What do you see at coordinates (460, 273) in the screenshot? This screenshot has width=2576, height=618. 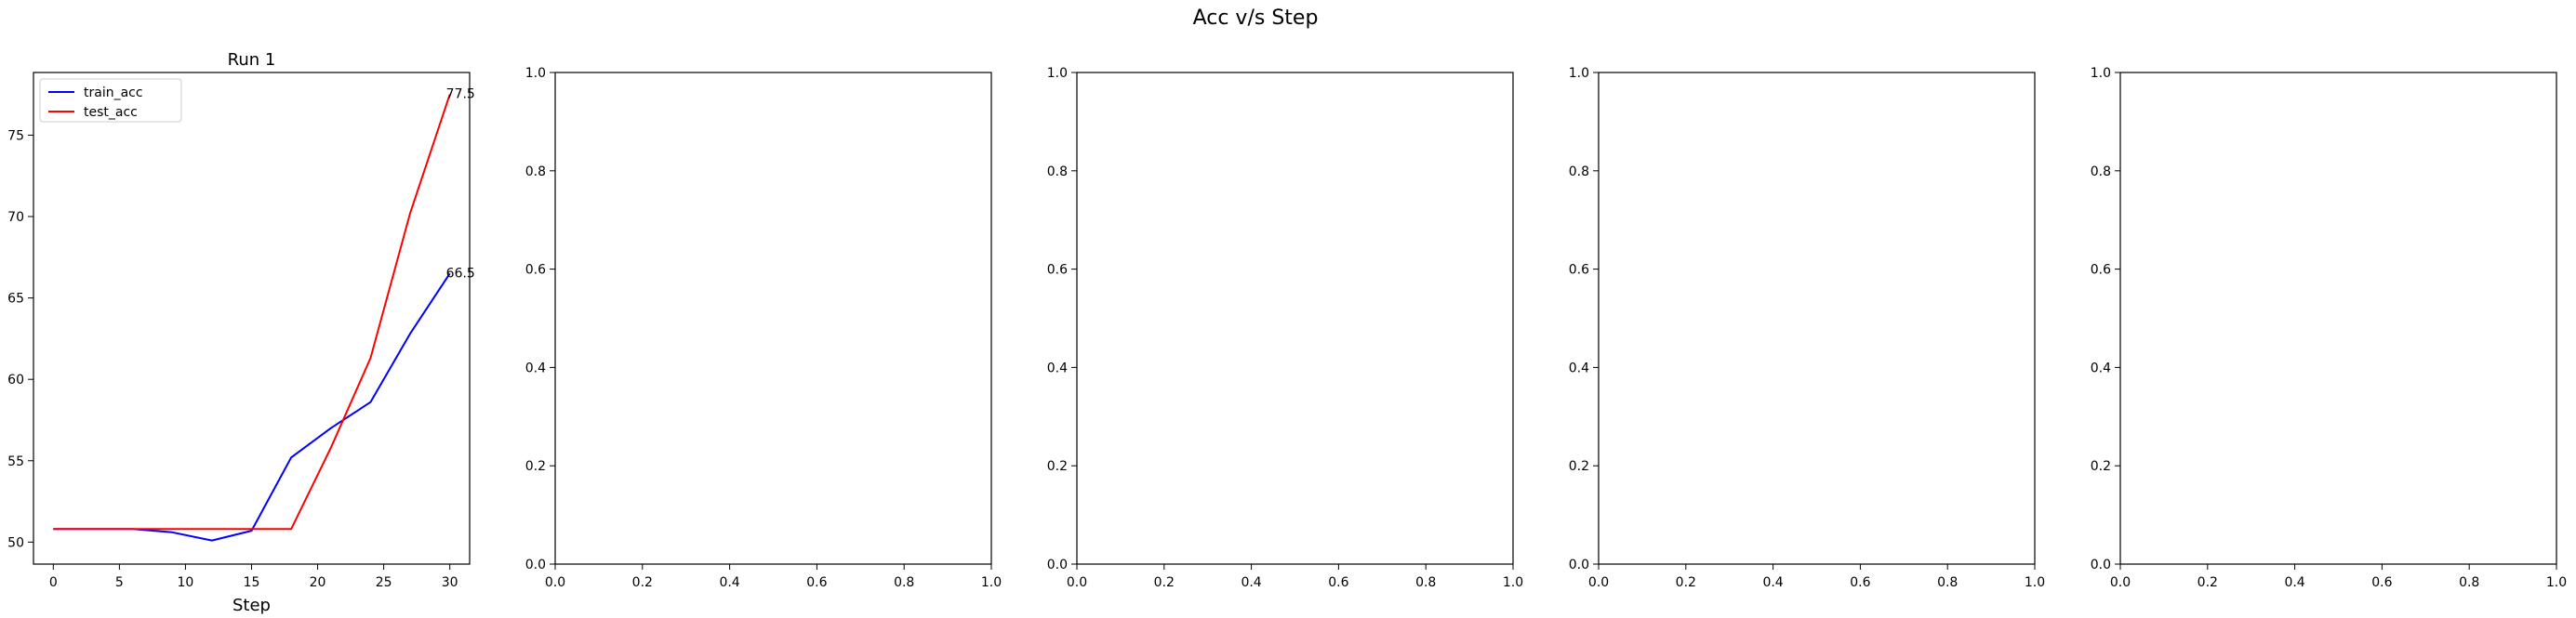 I see `data-label: 66.5` at bounding box center [460, 273].